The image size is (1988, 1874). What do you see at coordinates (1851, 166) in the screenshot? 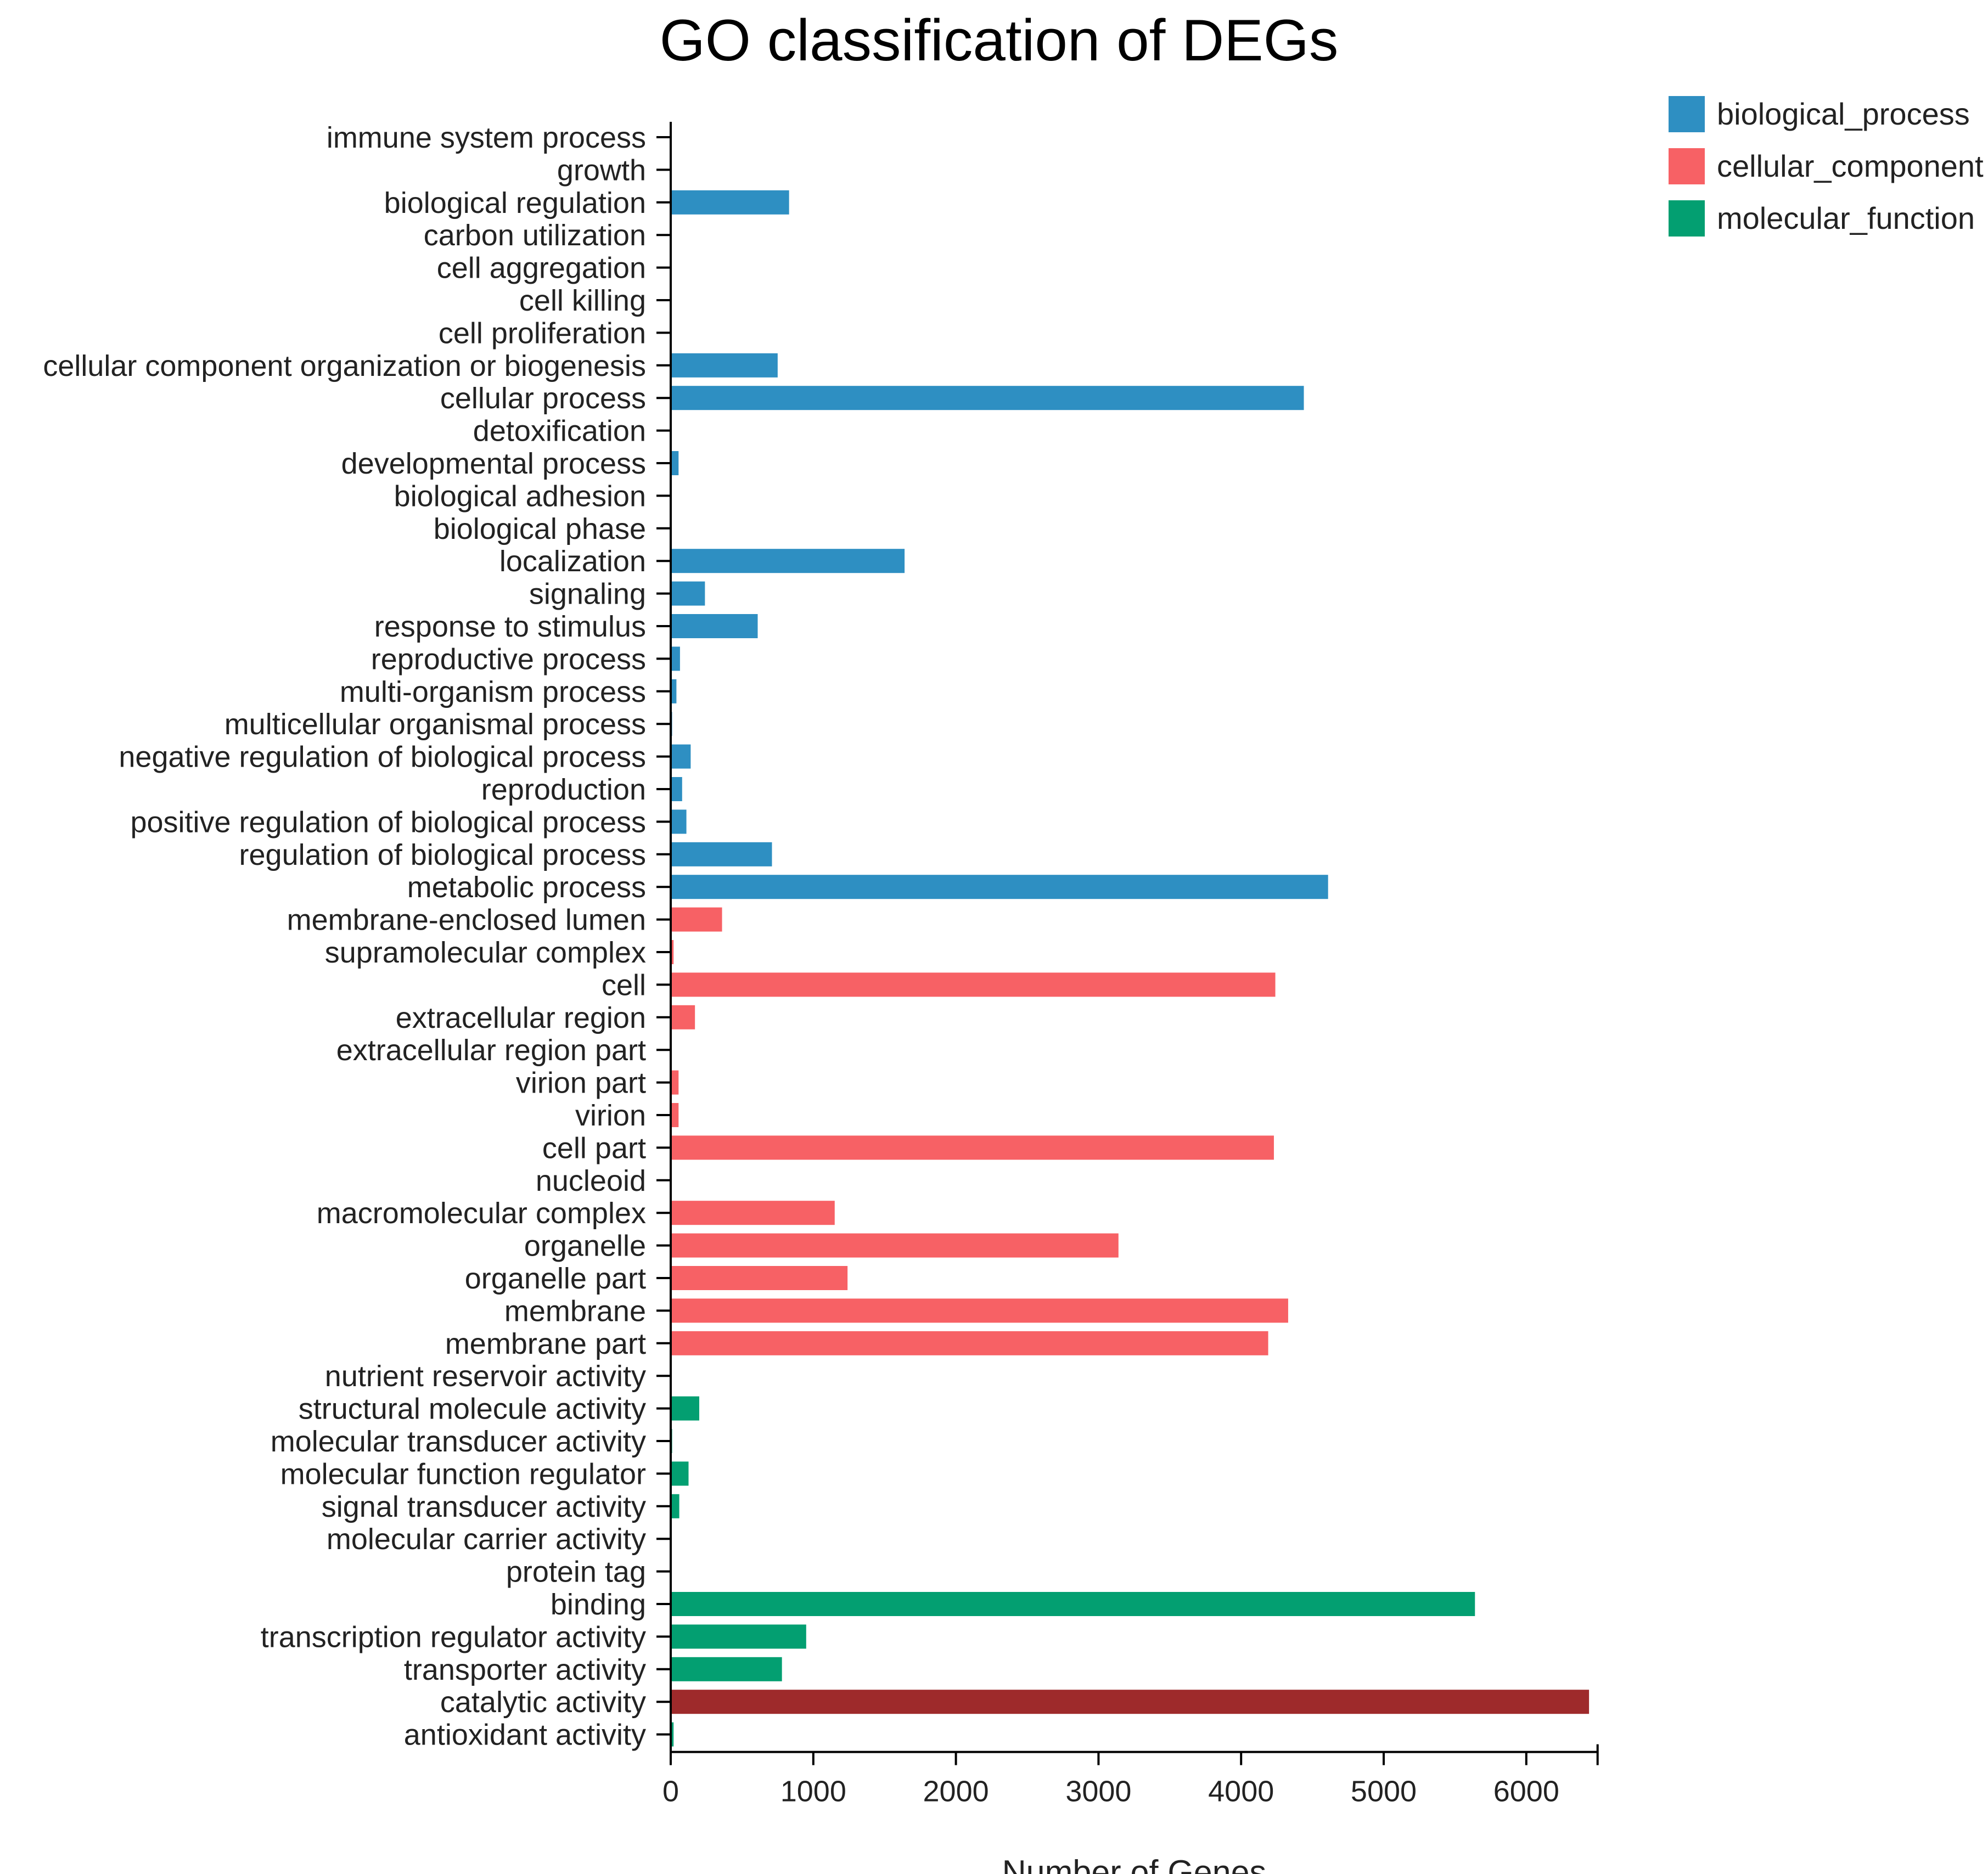
I see `legend-label: cellular_component` at bounding box center [1851, 166].